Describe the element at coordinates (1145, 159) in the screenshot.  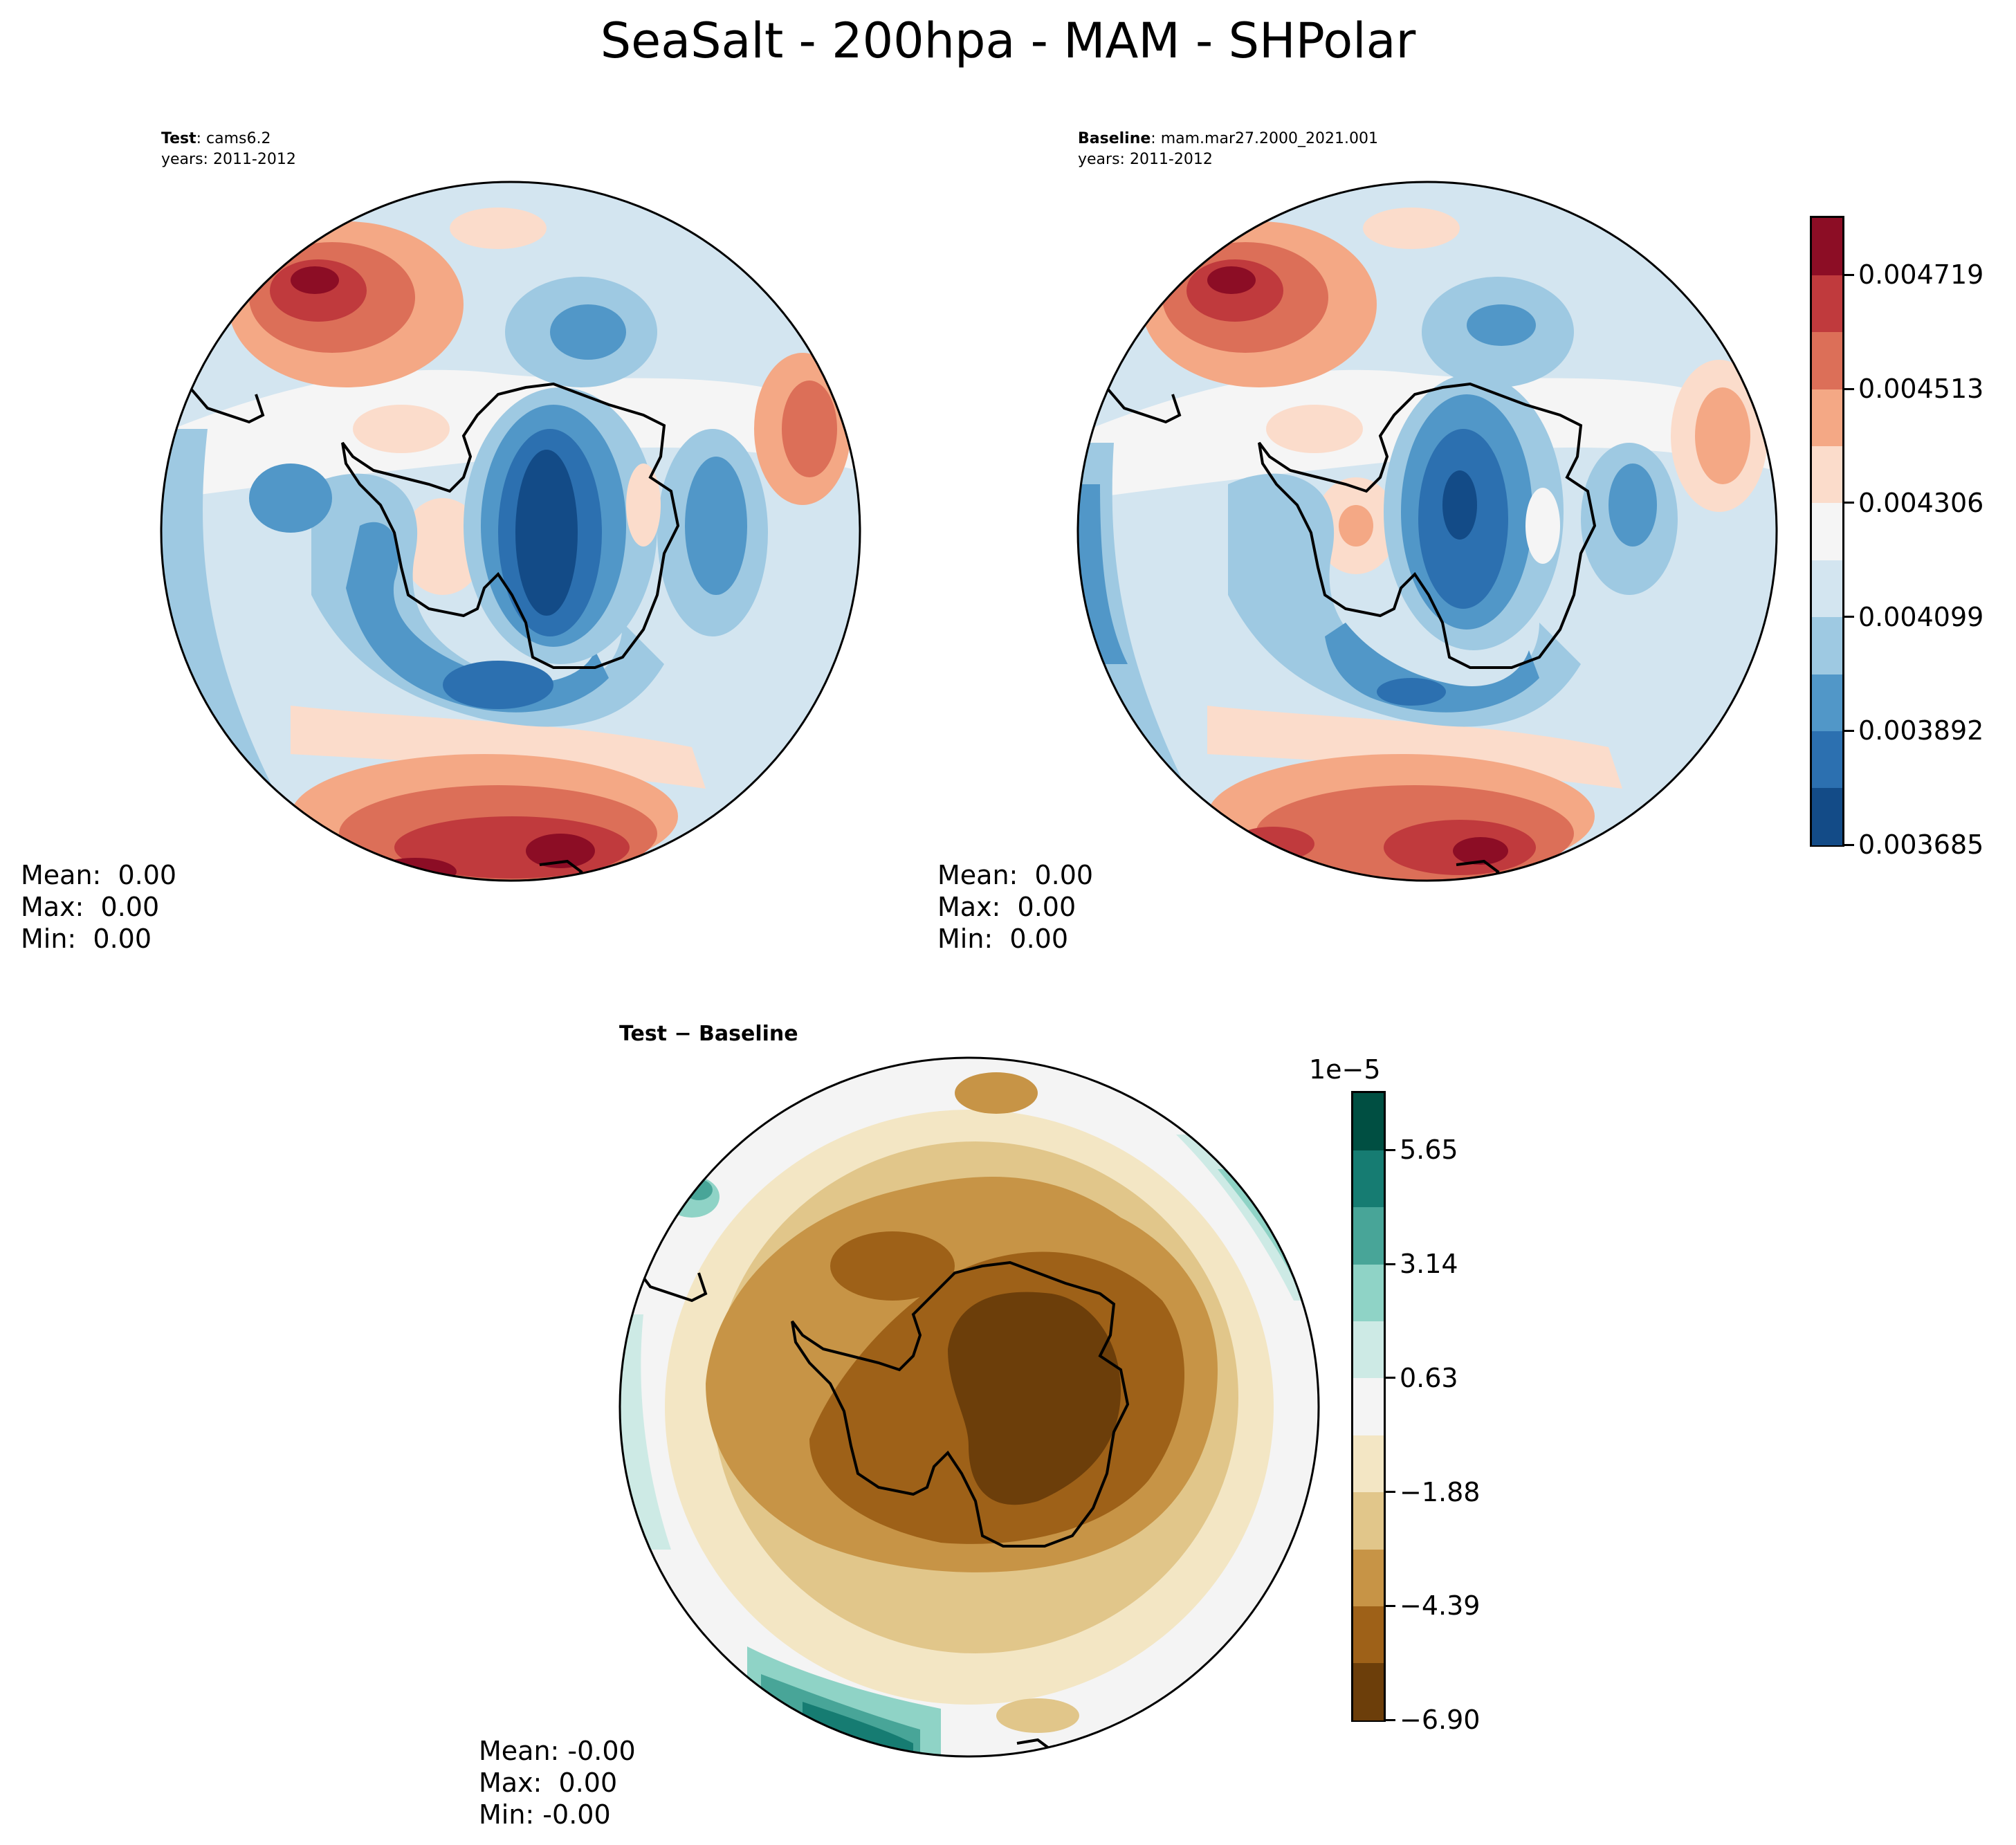
I see `baseline-years: years: 2011-2012` at that location.